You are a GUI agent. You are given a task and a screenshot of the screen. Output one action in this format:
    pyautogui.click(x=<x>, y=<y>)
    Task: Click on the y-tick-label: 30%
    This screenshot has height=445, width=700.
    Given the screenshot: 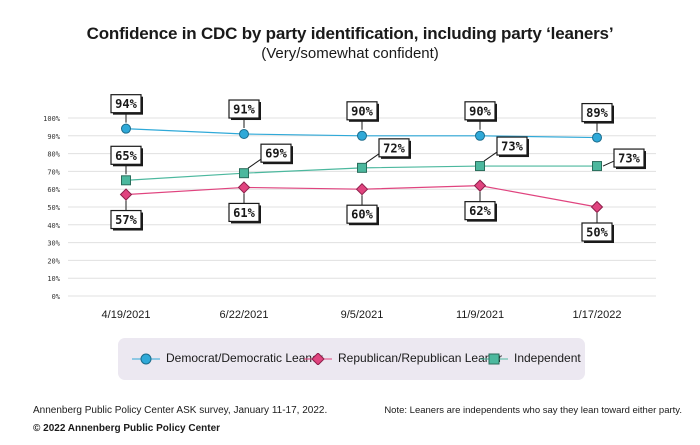 What is the action you would take?
    pyautogui.click(x=53, y=244)
    